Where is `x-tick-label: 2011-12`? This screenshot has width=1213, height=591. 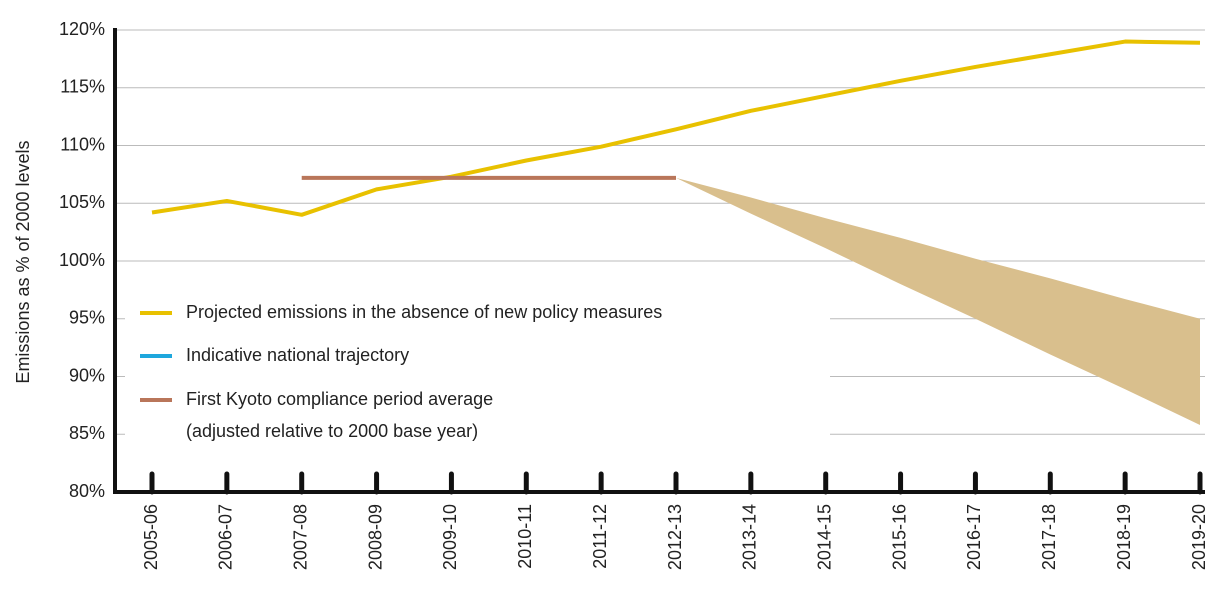 x-tick-label: 2011-12 is located at coordinates (600, 536).